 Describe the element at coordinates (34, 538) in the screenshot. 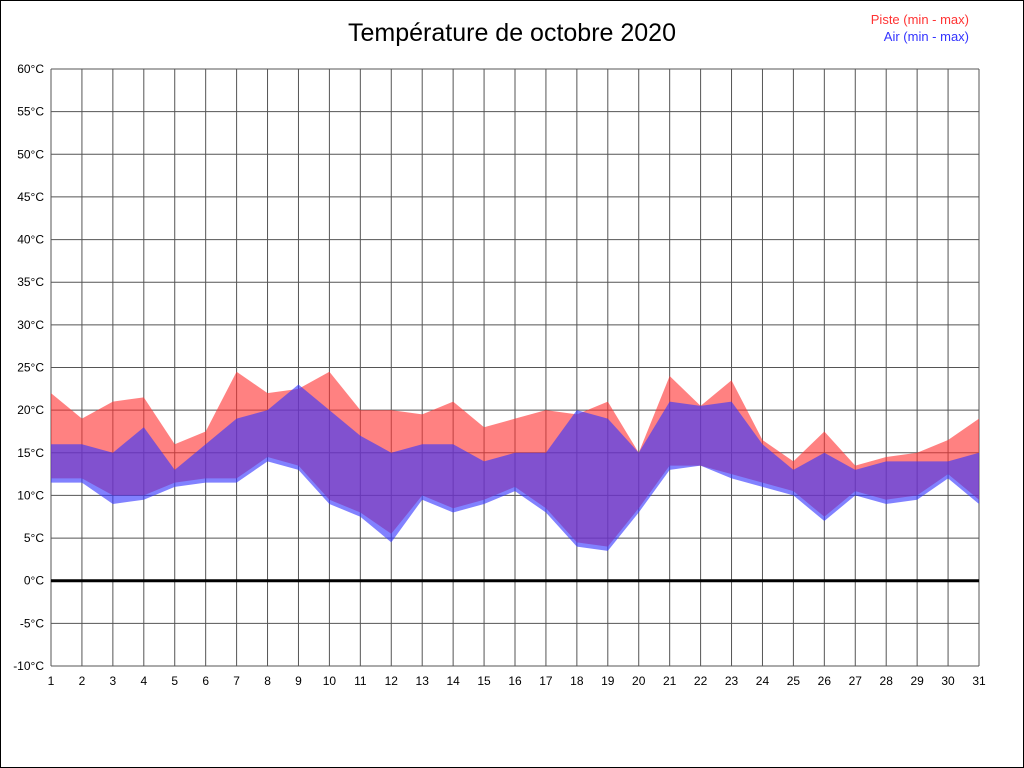

I see `svg-text: 5°C` at that location.